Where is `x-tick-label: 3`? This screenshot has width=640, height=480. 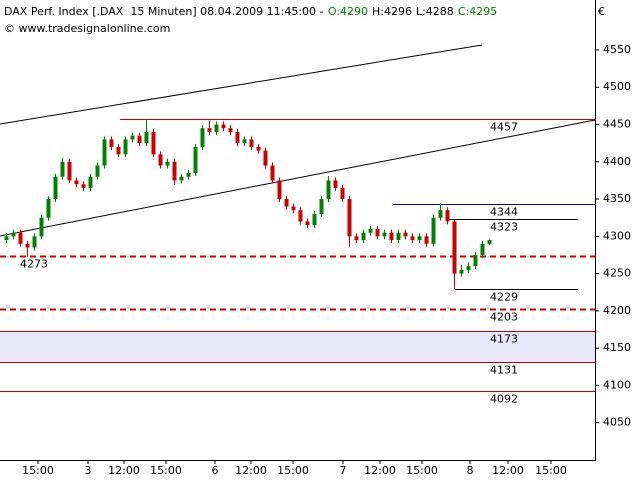 x-tick-label: 3 is located at coordinates (88, 470).